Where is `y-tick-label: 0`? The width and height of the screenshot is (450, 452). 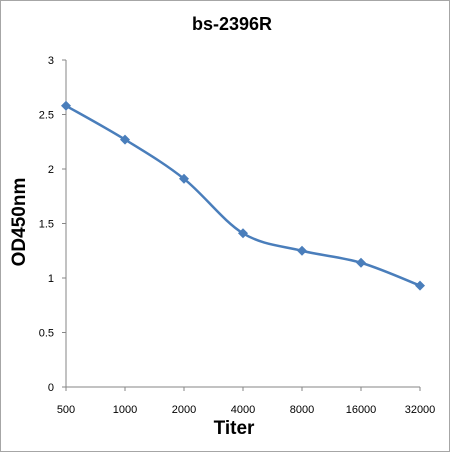
y-tick-label: 0 is located at coordinates (51, 388).